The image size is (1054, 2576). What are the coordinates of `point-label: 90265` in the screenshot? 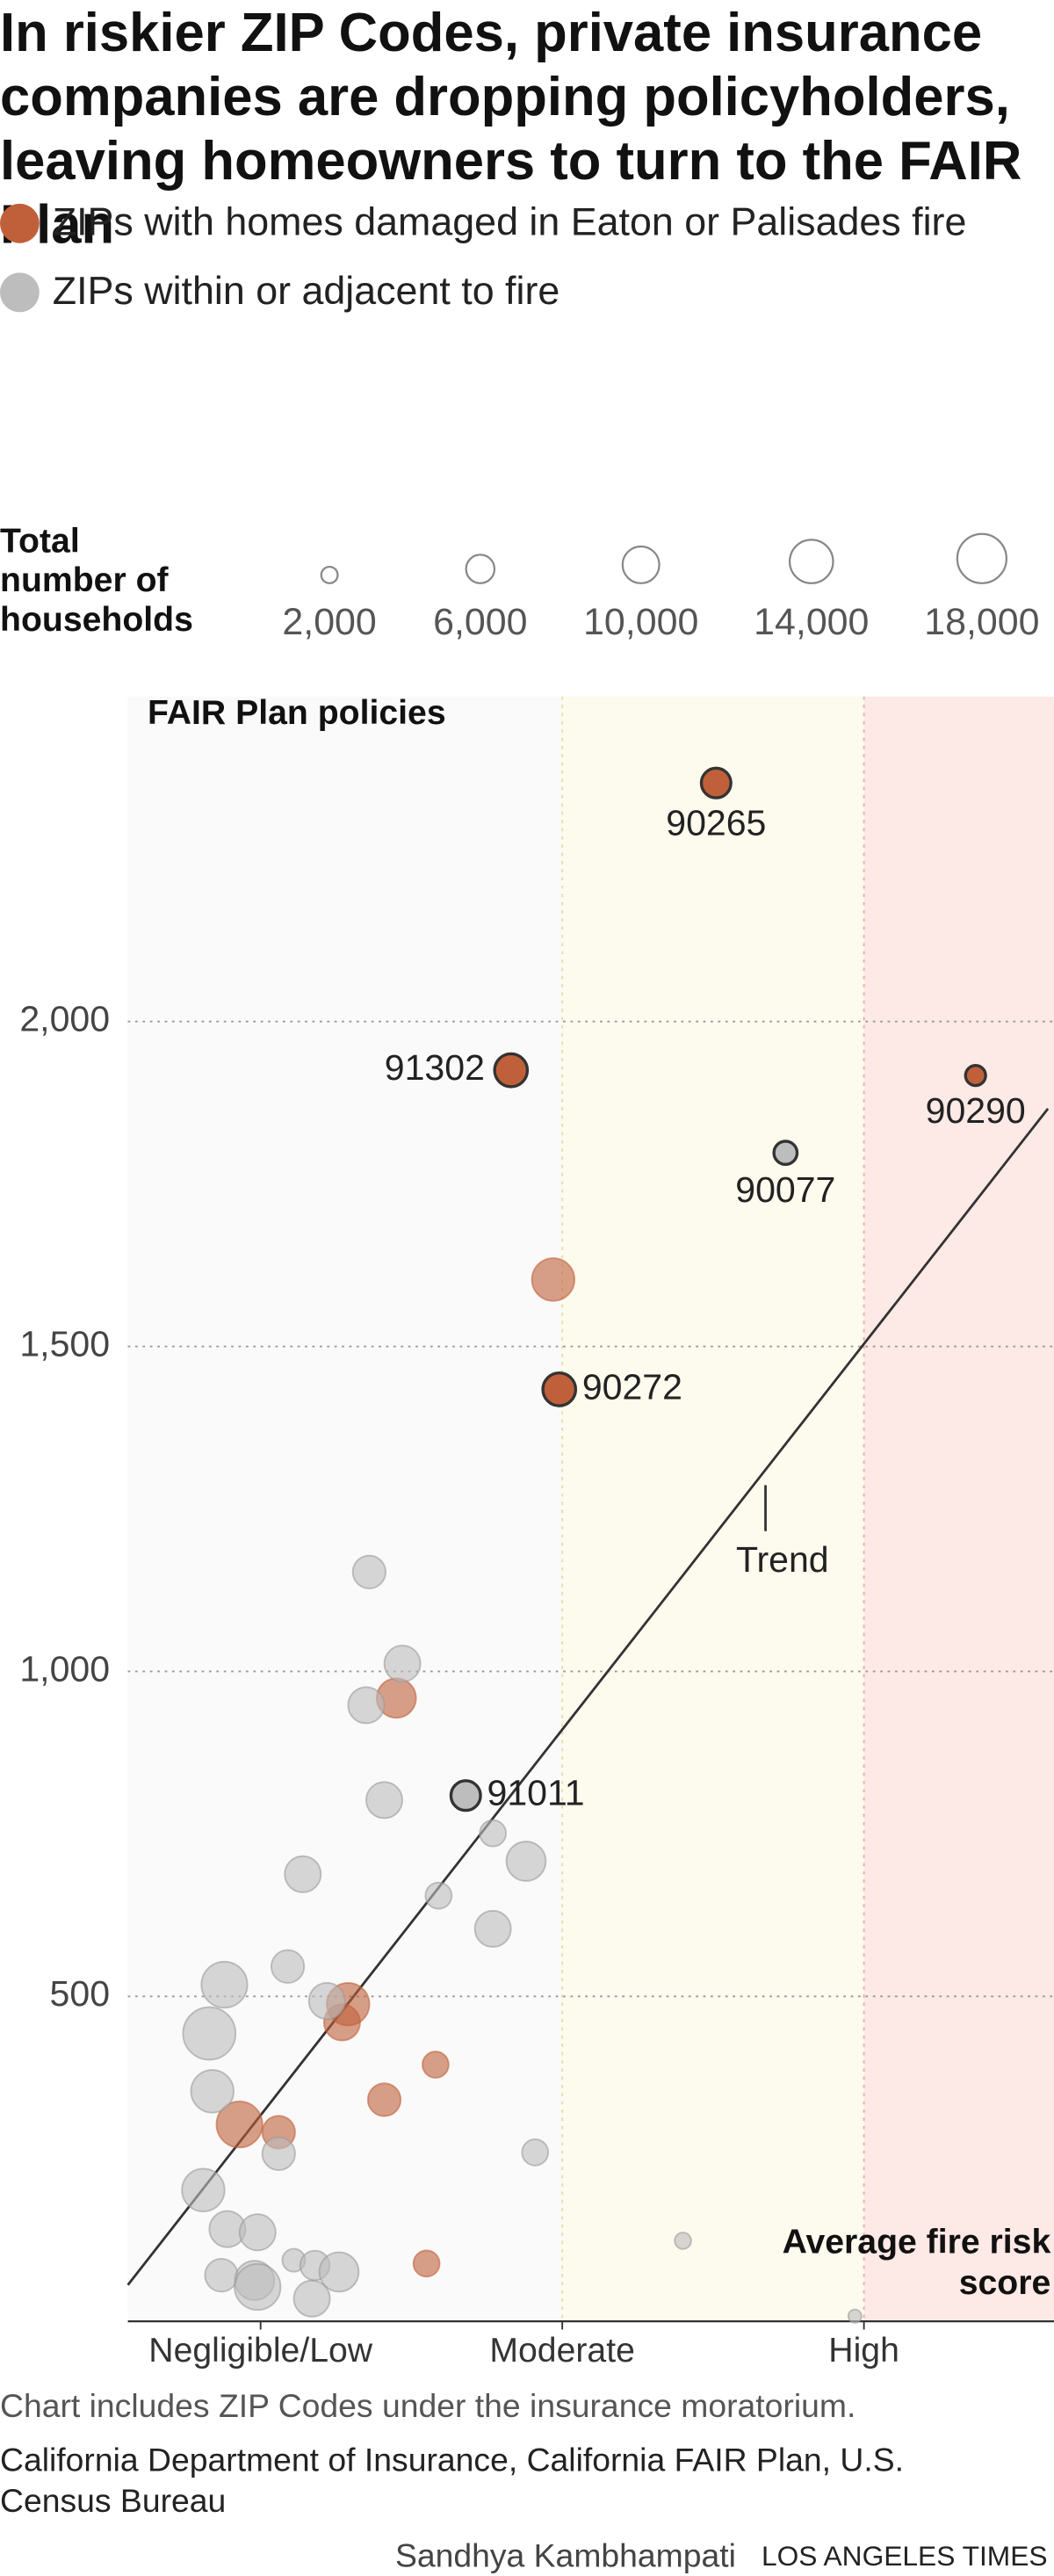 It's located at (716, 823).